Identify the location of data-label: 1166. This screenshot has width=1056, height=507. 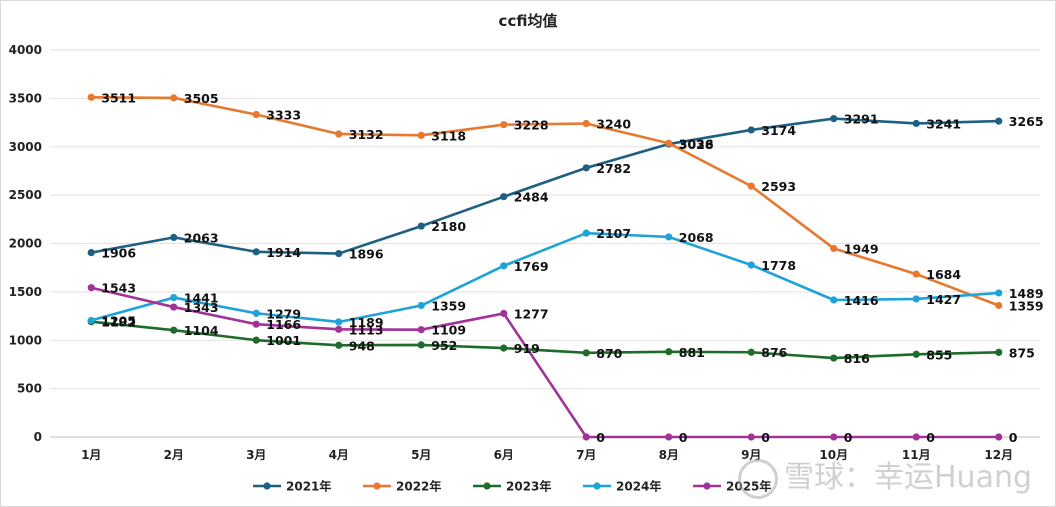
(283, 324).